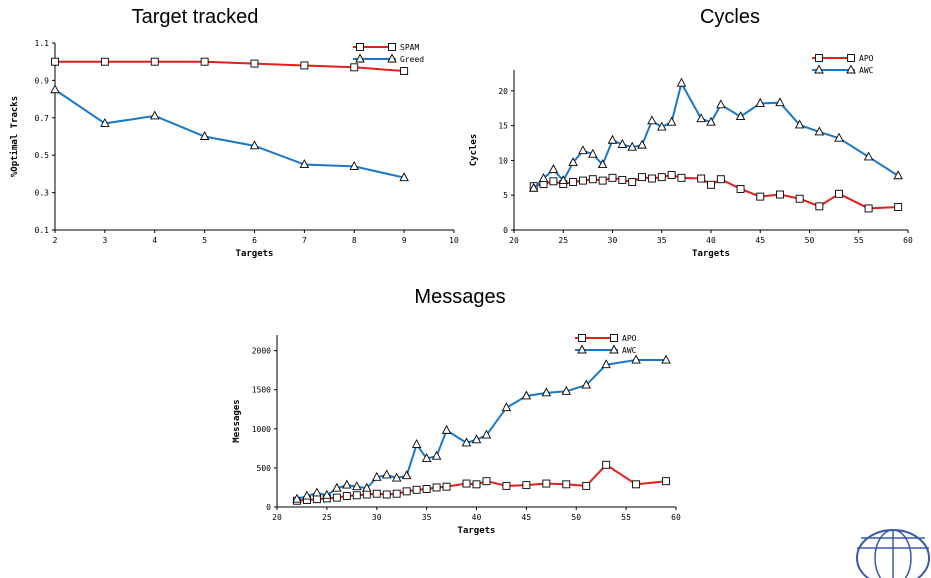 Image resolution: width=931 pixels, height=578 pixels. What do you see at coordinates (42, 80) in the screenshot?
I see `y-tick-label: 0.9` at bounding box center [42, 80].